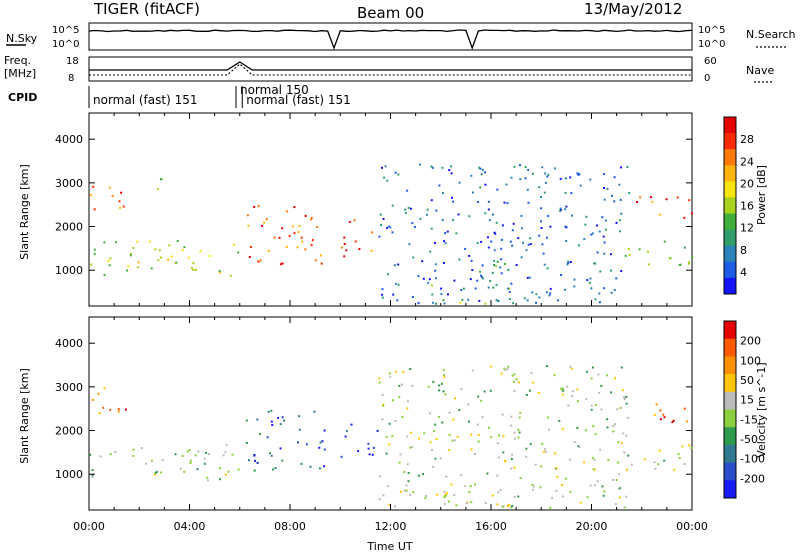 Image resolution: width=800 pixels, height=554 pixels. I want to click on freq-tick-top: 18, so click(72, 61).